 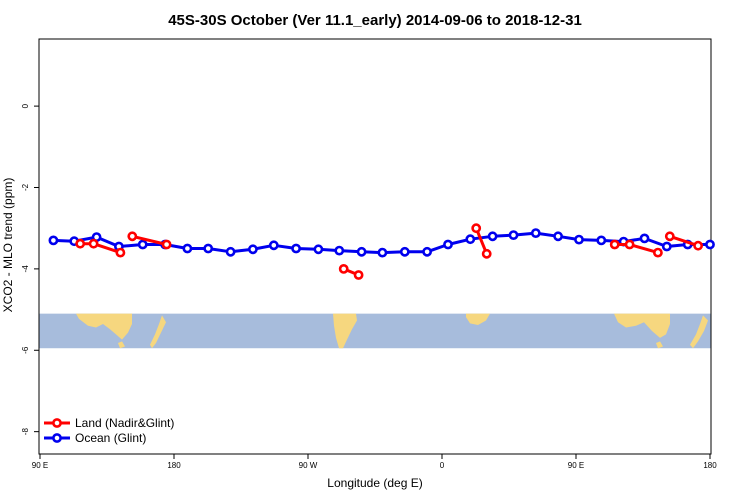 What do you see at coordinates (25, 432) in the screenshot?
I see `y-tick-label: -8` at bounding box center [25, 432].